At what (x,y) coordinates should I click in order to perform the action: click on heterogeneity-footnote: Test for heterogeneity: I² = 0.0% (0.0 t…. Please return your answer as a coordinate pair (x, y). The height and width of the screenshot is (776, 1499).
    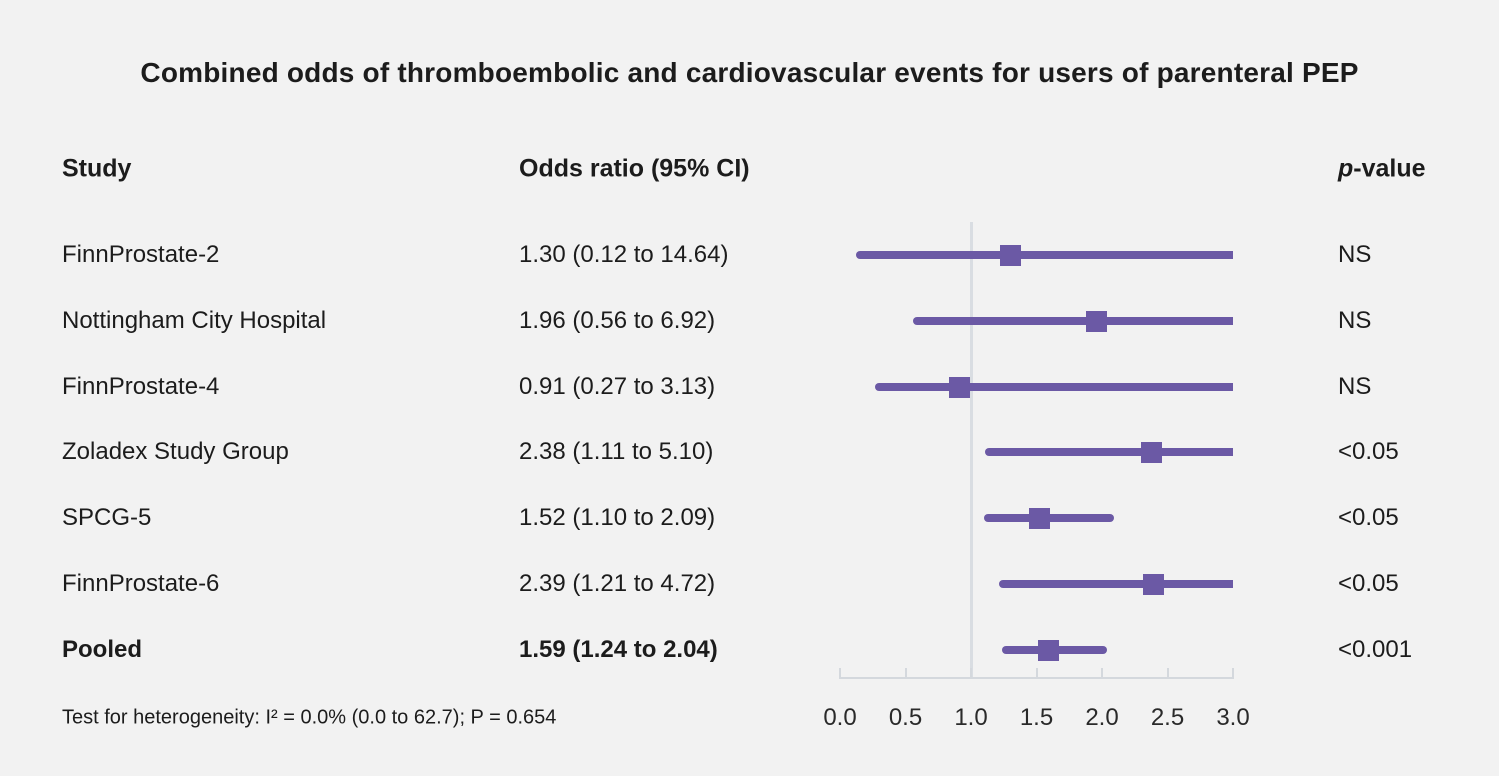
    Looking at the image, I should click on (309, 717).